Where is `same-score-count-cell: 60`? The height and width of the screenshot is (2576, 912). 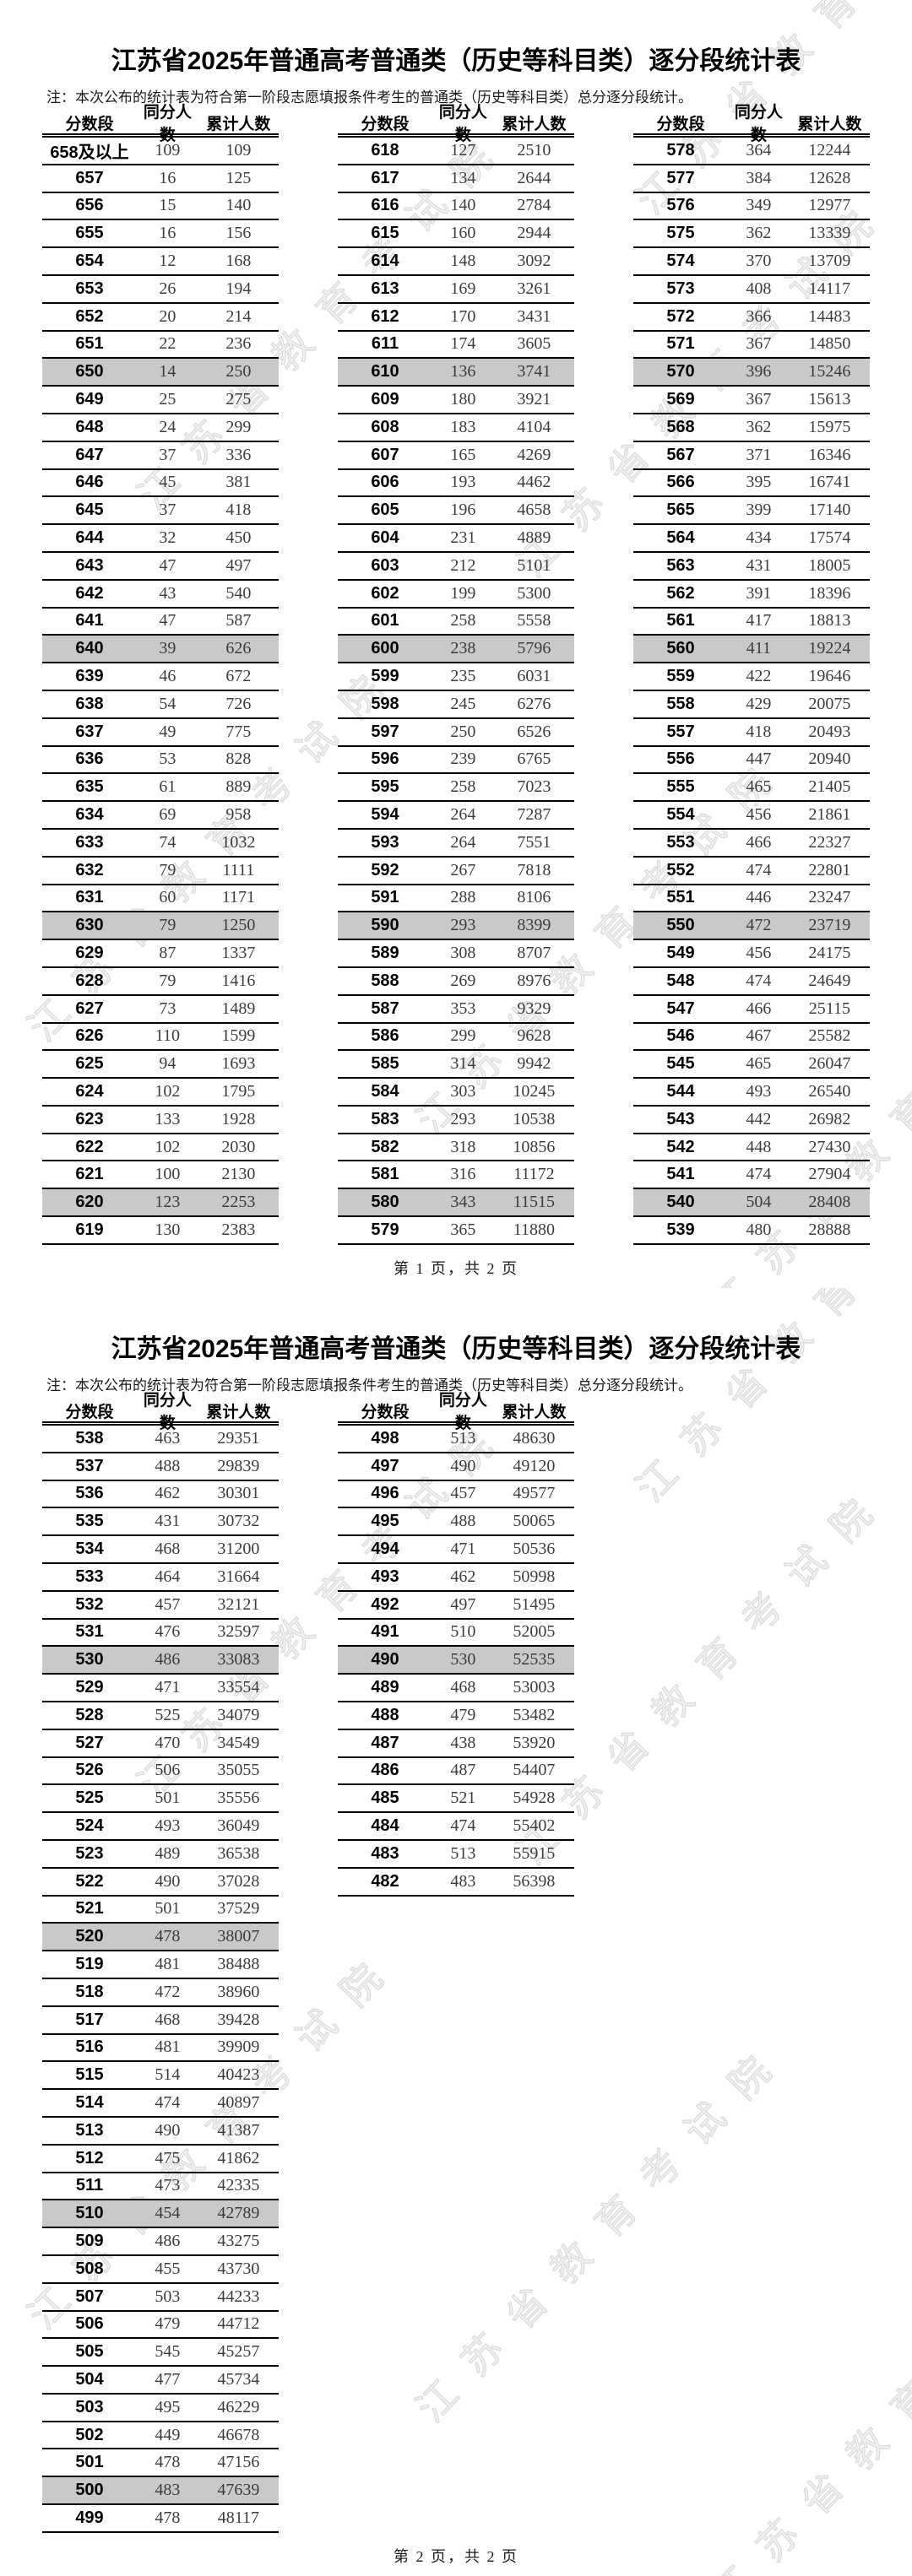
same-score-count-cell: 60 is located at coordinates (167, 897).